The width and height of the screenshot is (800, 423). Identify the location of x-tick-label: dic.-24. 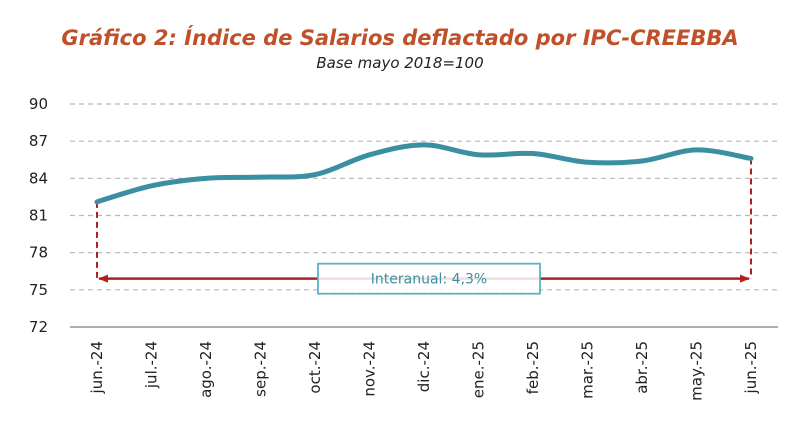
(424, 366).